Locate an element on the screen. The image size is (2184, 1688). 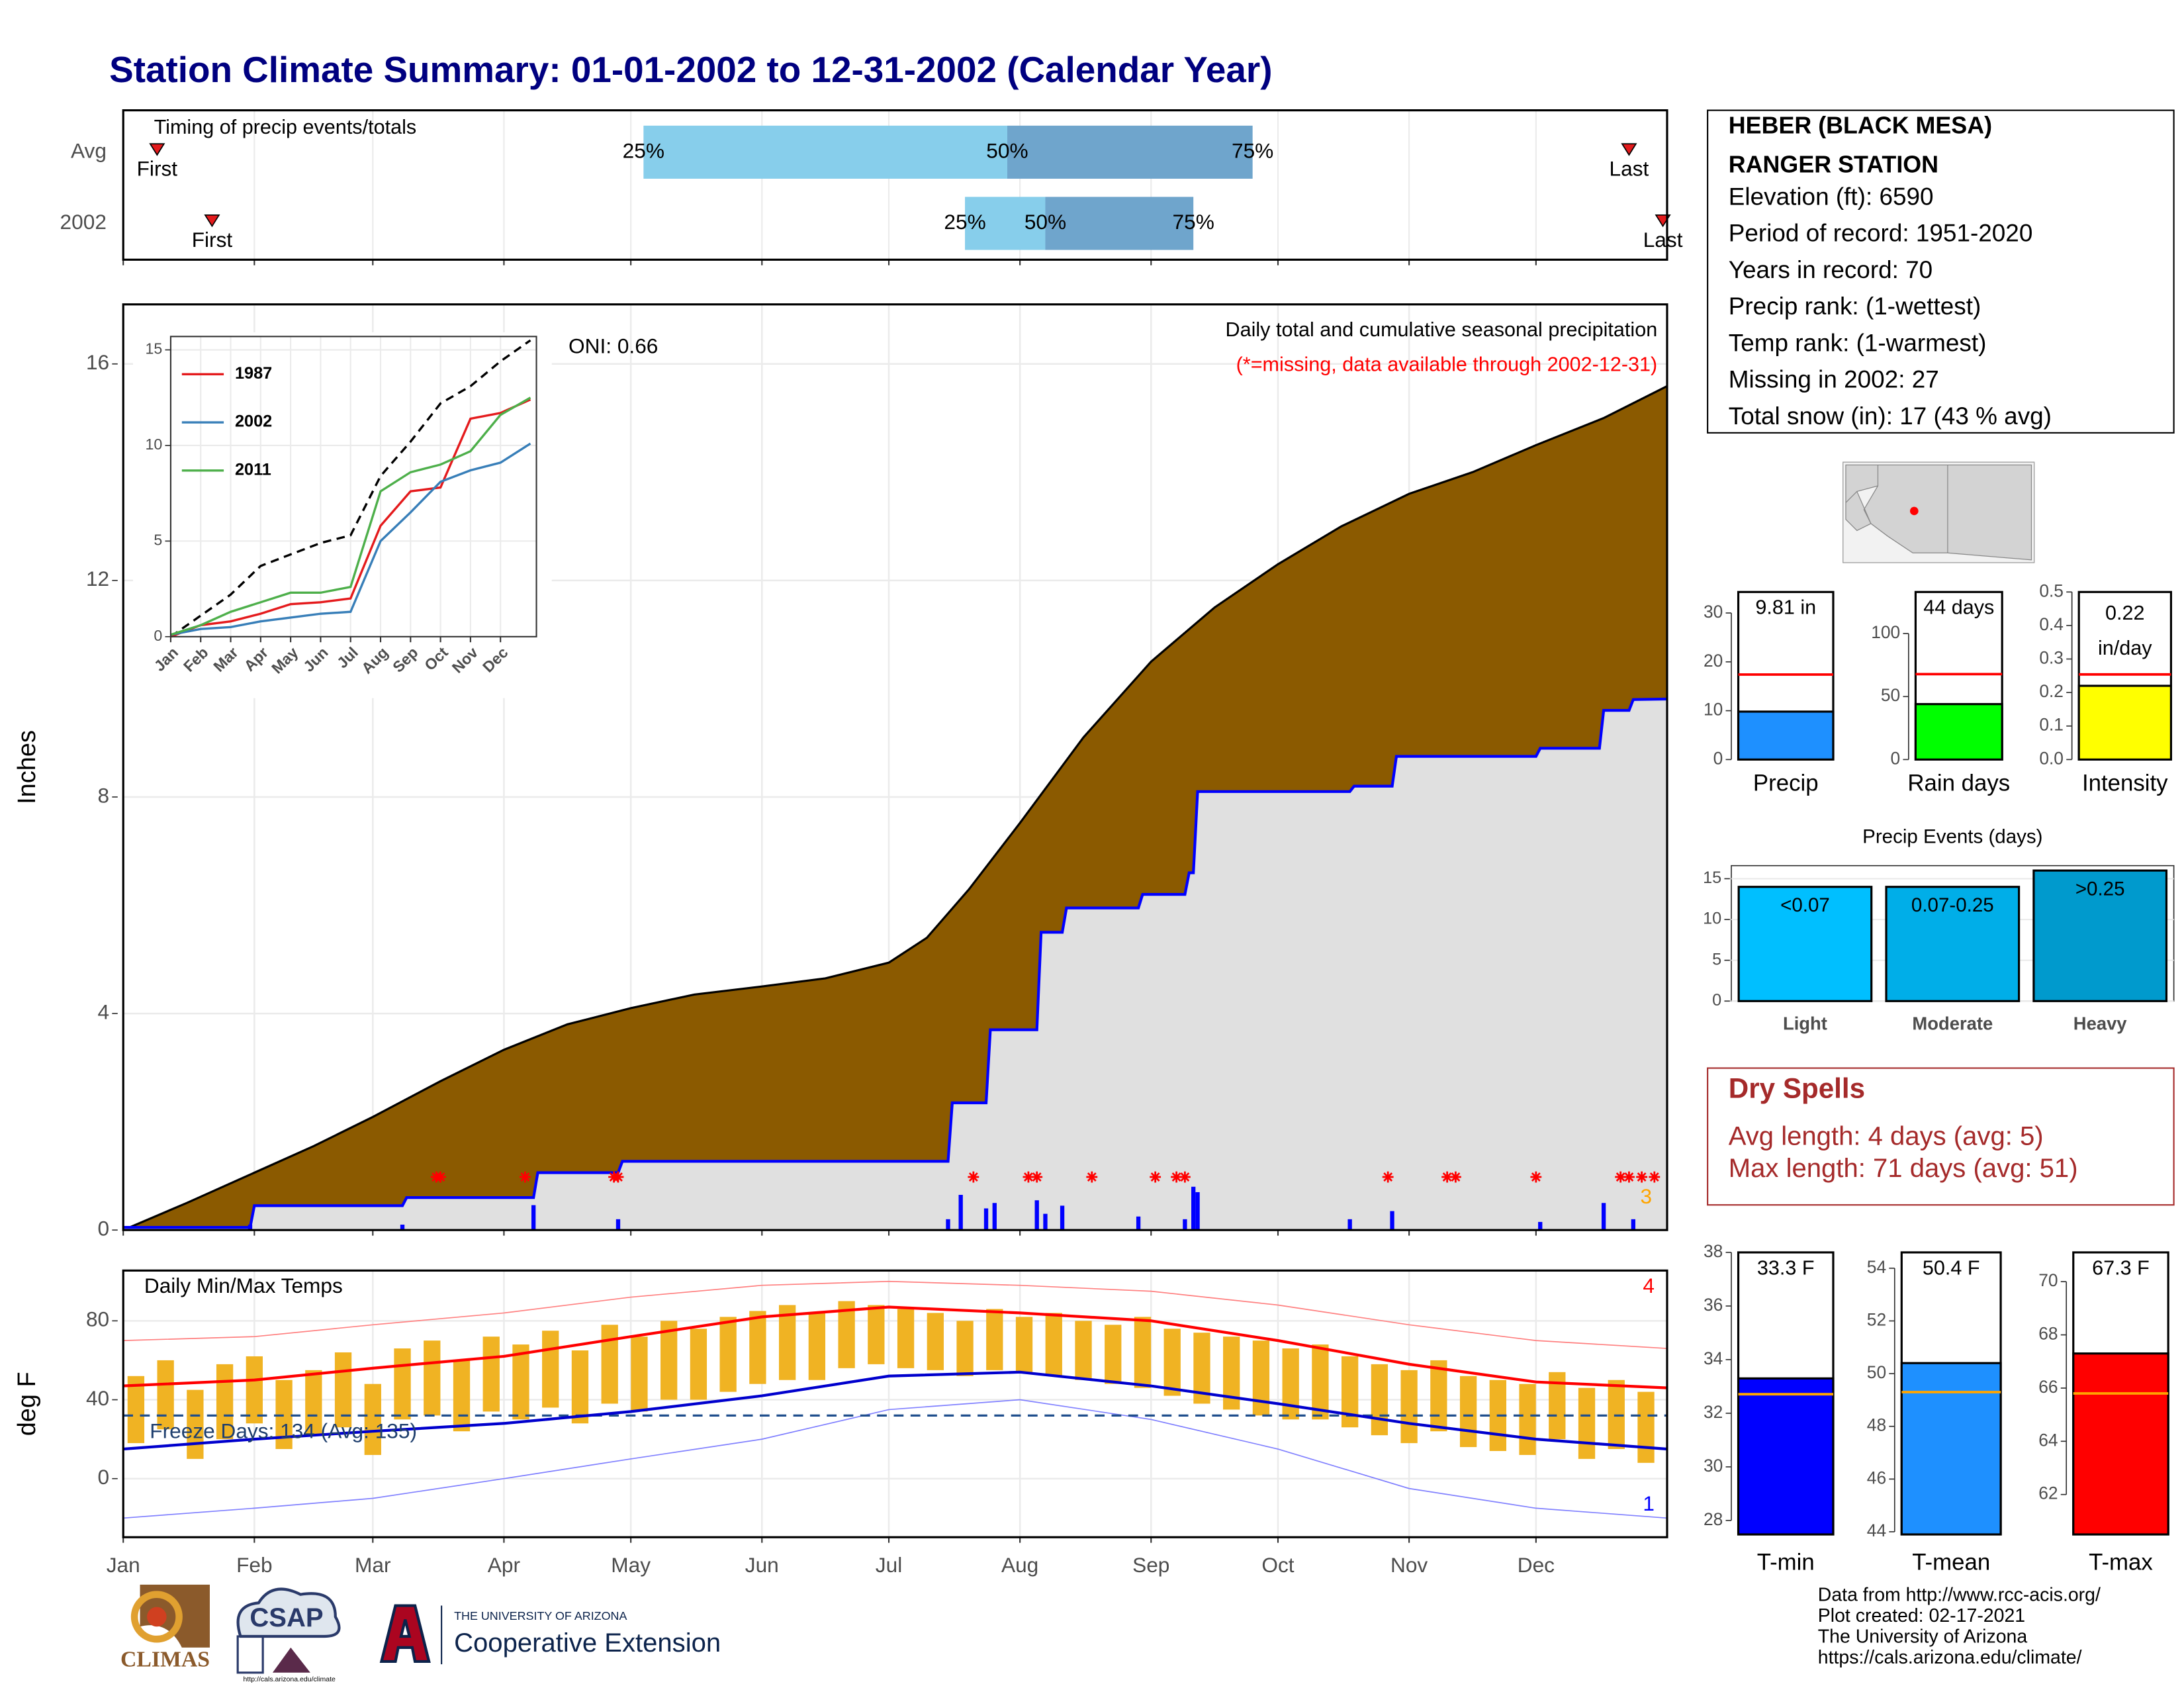
y-tick-label: 2002 is located at coordinates (83, 222).